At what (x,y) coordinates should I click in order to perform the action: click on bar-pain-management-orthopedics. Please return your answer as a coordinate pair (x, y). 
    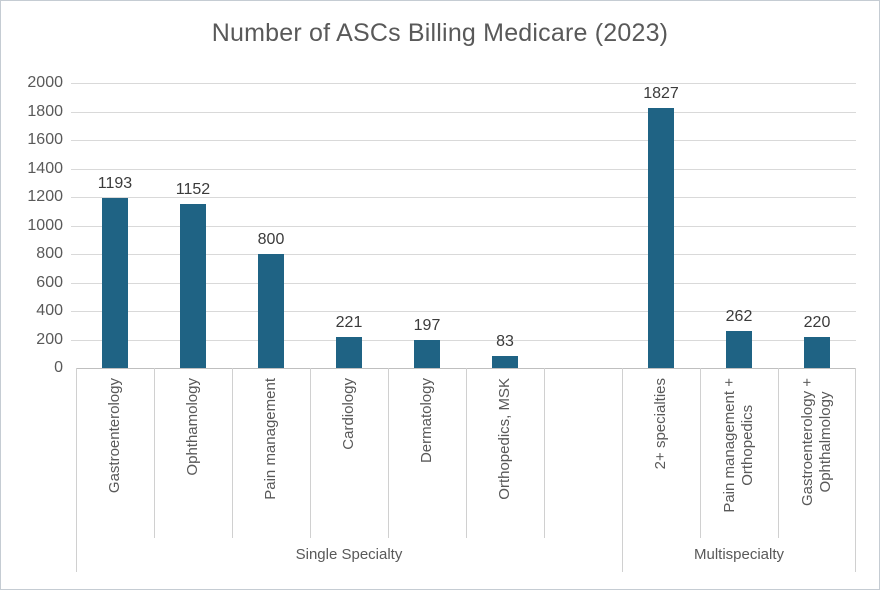
    Looking at the image, I should click on (739, 349).